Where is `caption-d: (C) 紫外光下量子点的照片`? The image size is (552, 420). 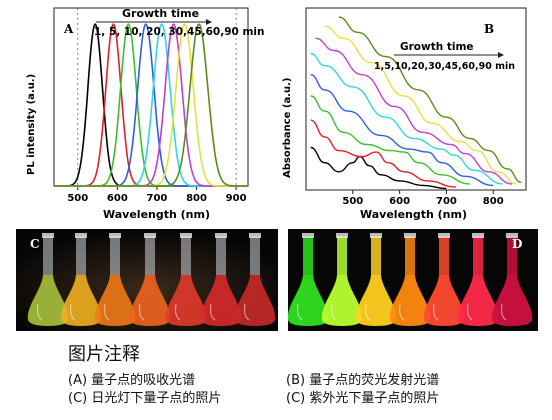 caption-d: (C) 紫外光下量子点的照片 is located at coordinates (363, 398).